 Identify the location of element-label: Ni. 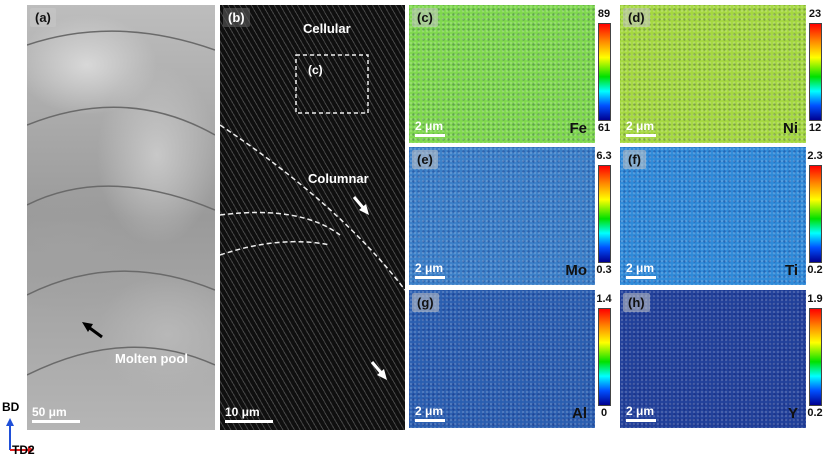
(790, 128).